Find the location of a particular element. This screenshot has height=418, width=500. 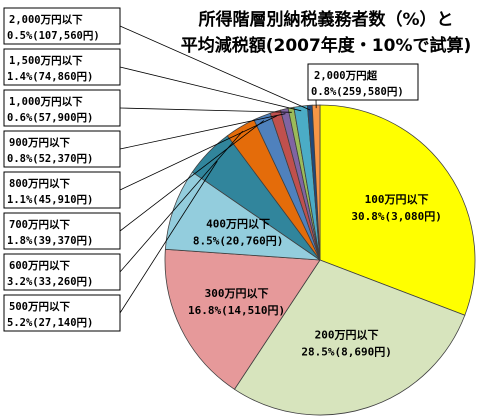

callout-value: 0.6%(57,900円) is located at coordinates (50, 118).